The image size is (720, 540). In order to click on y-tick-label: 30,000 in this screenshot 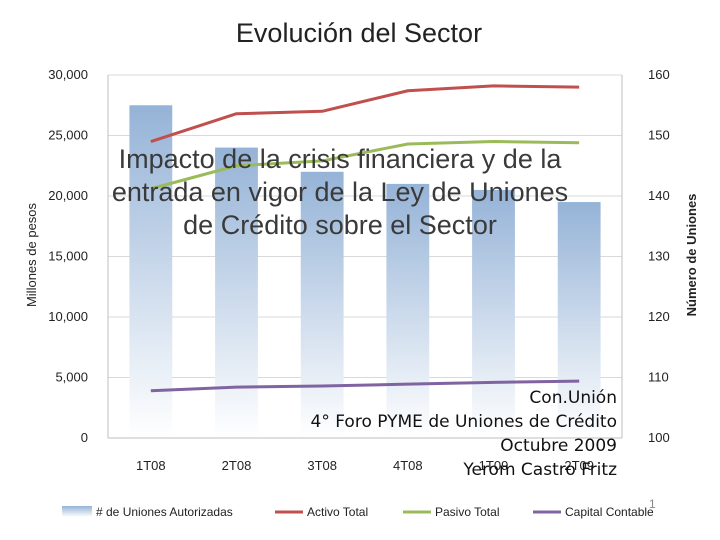, I will do `click(68, 74)`.